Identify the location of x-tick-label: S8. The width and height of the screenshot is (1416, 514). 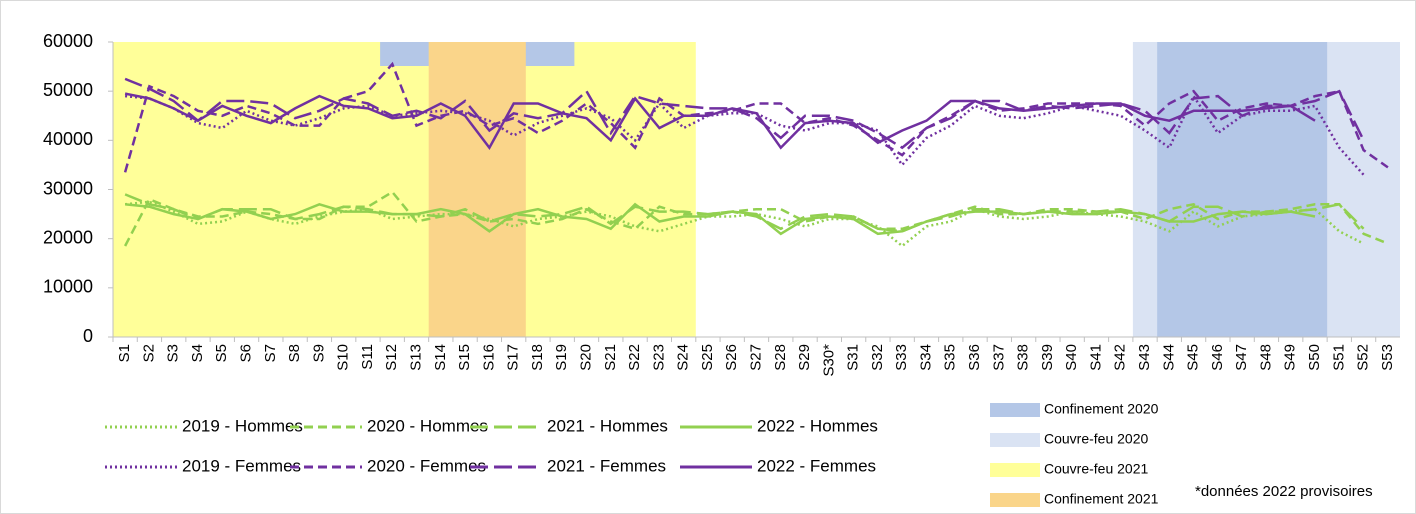
(294, 353).